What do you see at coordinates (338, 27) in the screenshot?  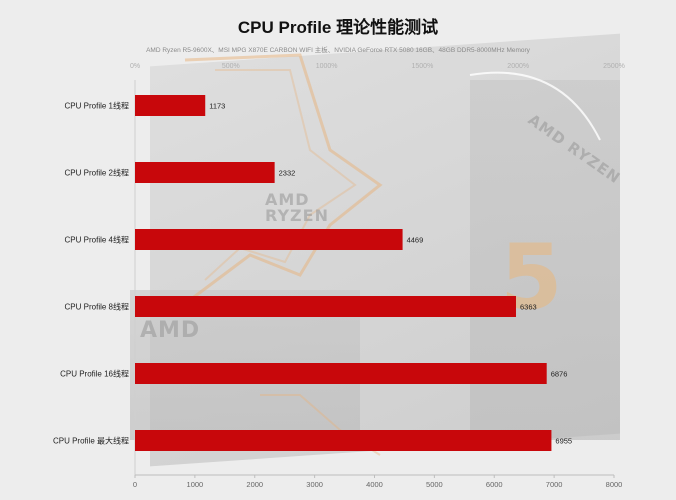 I see `chart-title: CPU Profile 理论性能测试` at bounding box center [338, 27].